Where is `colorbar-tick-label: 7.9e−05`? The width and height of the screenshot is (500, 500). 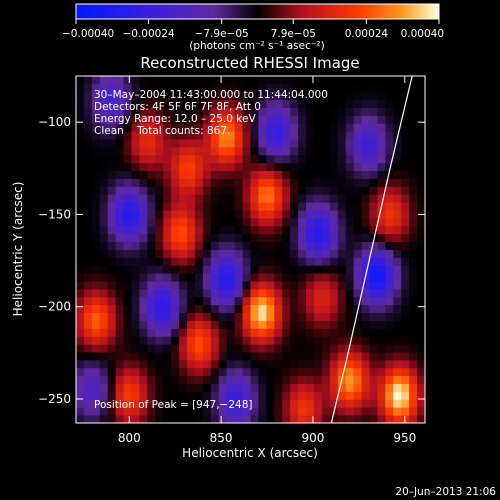 colorbar-tick-label: 7.9e−05 is located at coordinates (293, 34).